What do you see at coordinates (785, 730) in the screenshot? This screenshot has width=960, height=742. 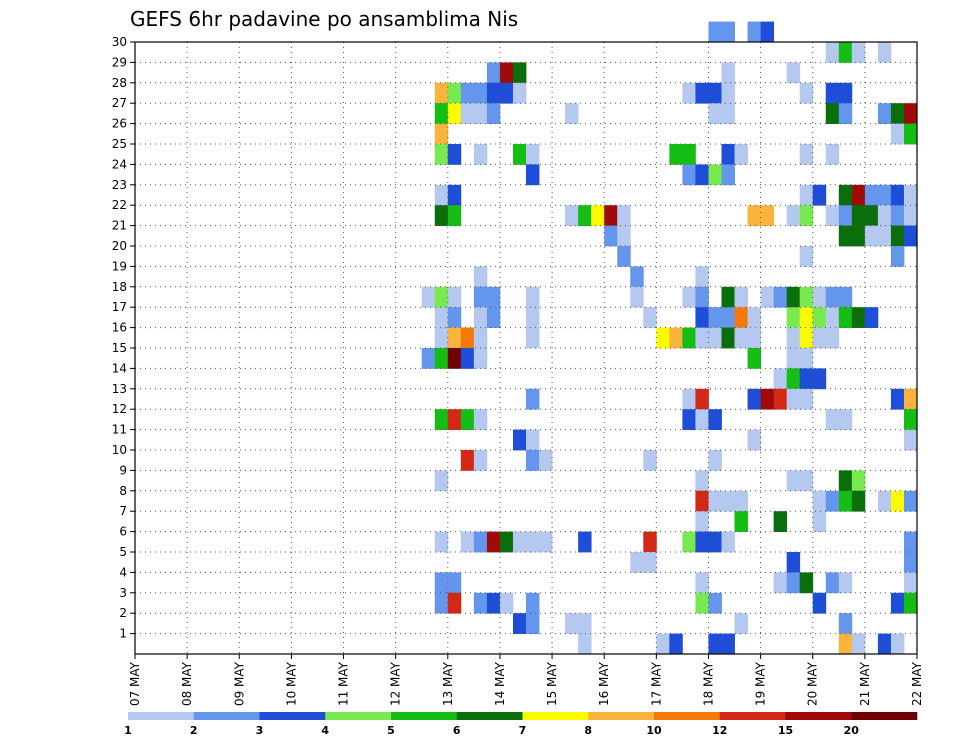 I see `colorbar-label: 15` at bounding box center [785, 730].